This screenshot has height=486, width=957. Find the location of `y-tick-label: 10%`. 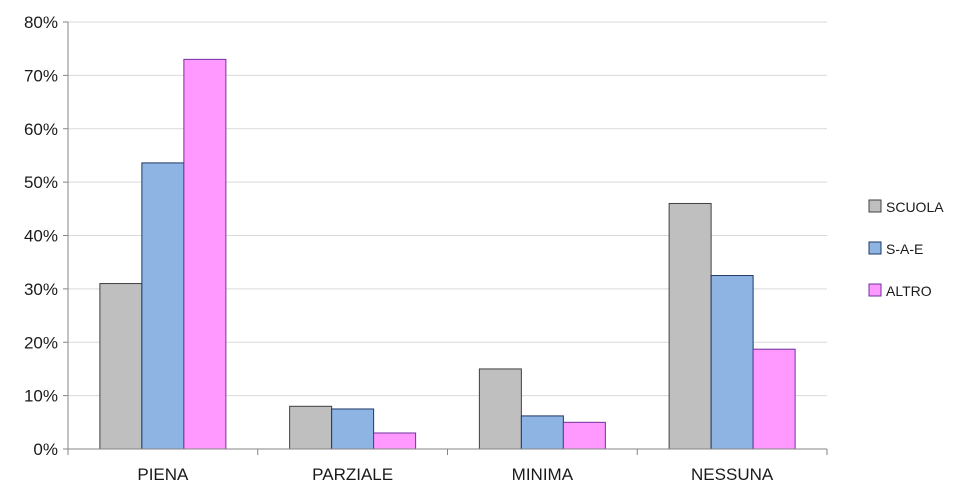

y-tick-label: 10% is located at coordinates (41, 396).